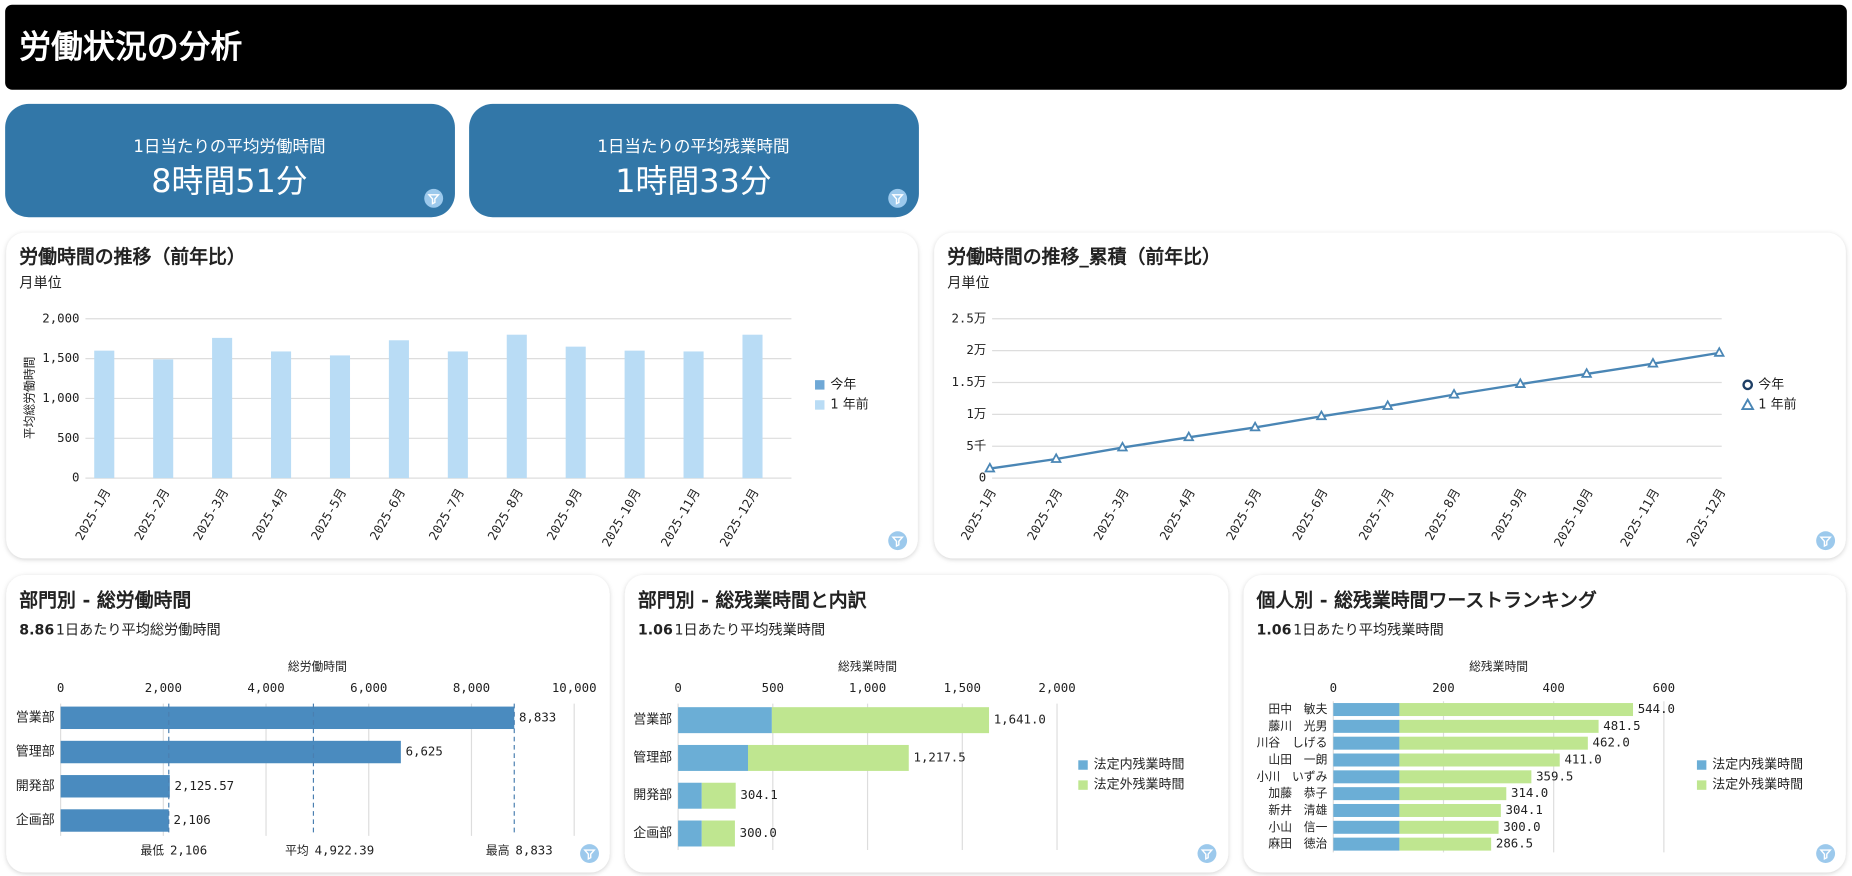 The height and width of the screenshot is (876, 1852). I want to click on x-axis-title: 総残業時間, so click(1498, 667).